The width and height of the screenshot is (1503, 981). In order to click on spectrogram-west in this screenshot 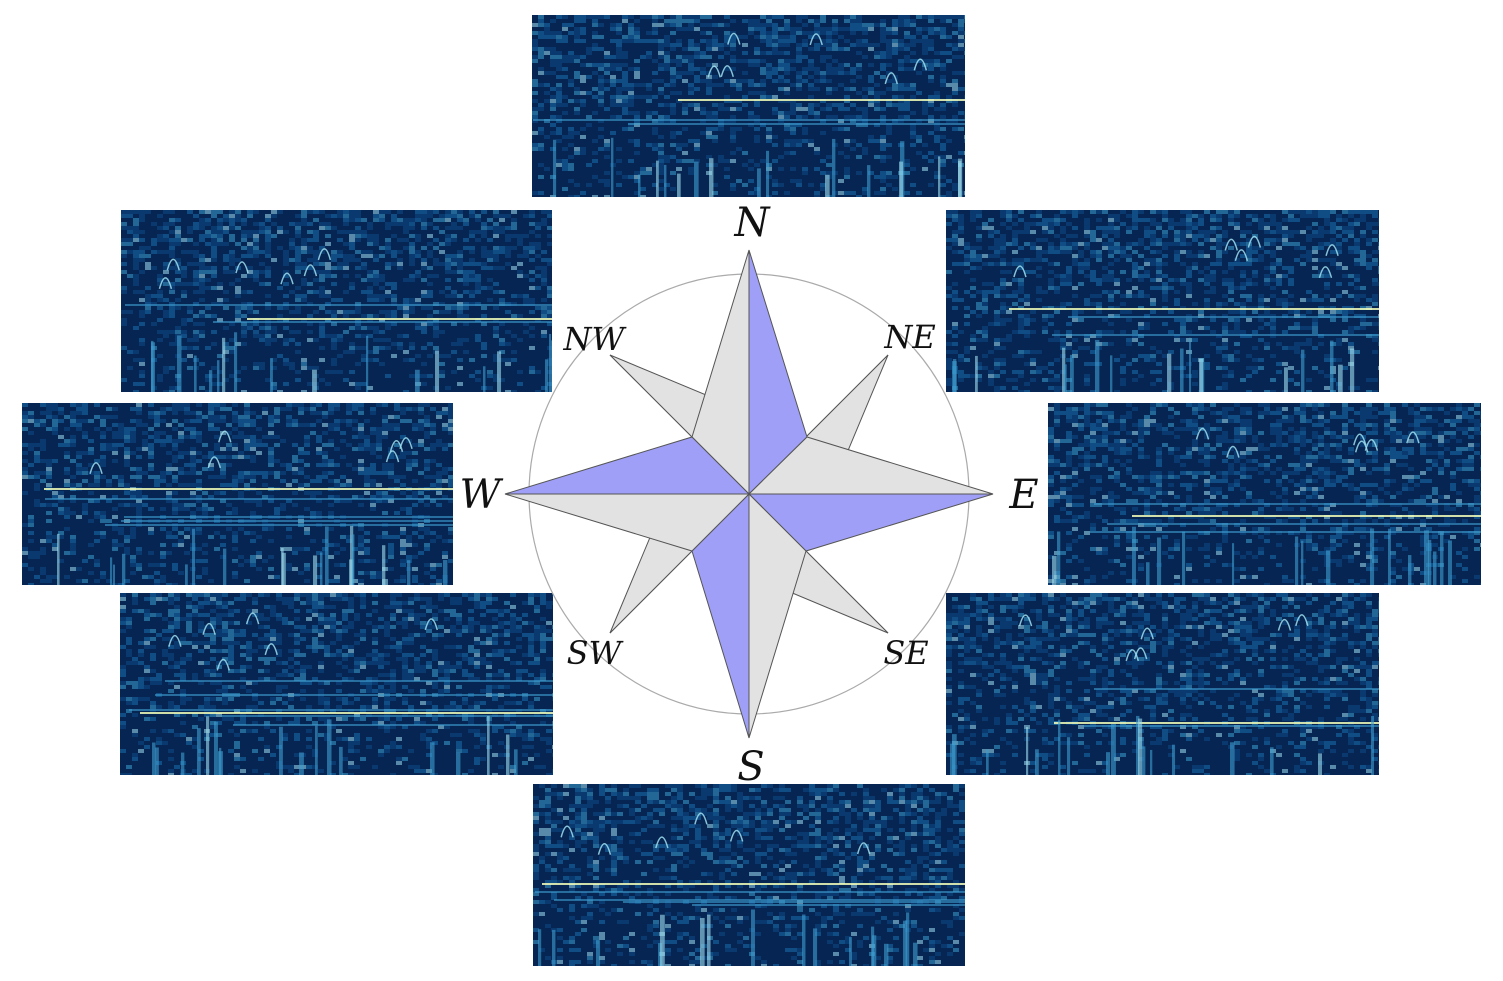, I will do `click(237, 494)`.